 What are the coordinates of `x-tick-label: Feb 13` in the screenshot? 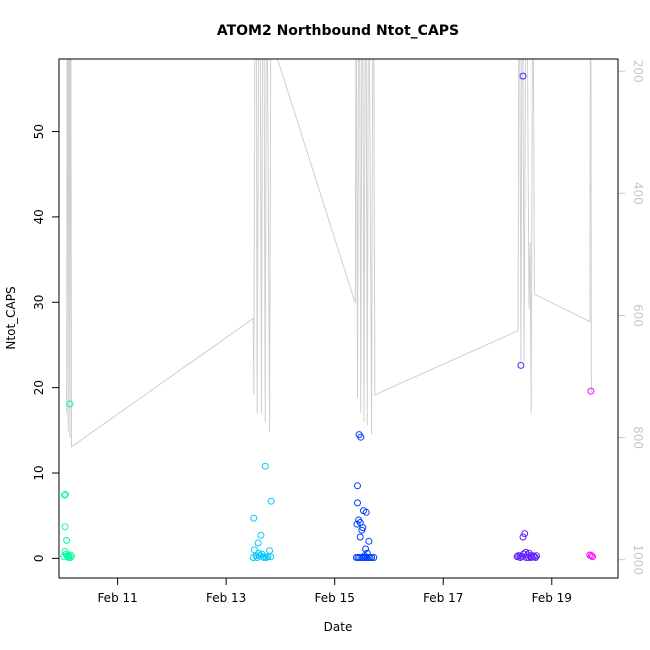 It's located at (226, 598).